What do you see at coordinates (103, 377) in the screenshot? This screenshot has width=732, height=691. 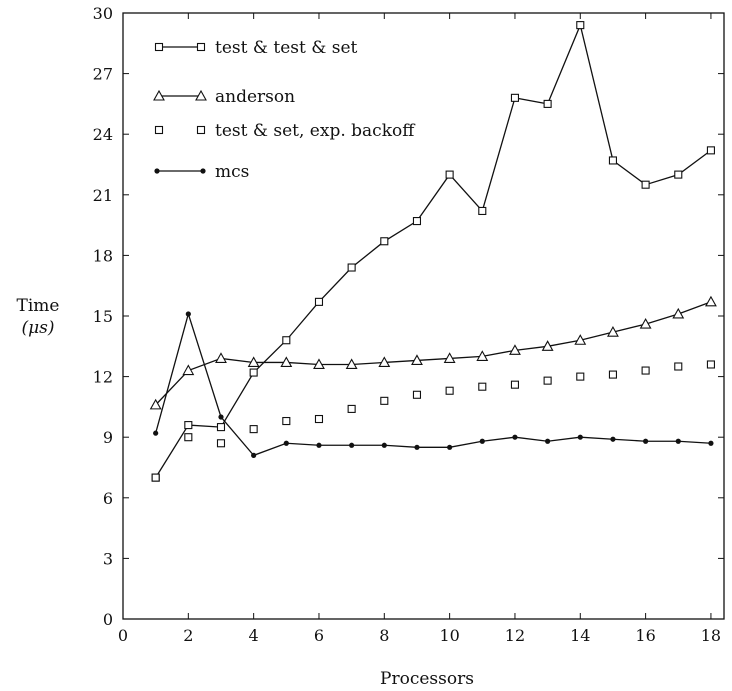 I see `y-tick-label: 12` at bounding box center [103, 377].